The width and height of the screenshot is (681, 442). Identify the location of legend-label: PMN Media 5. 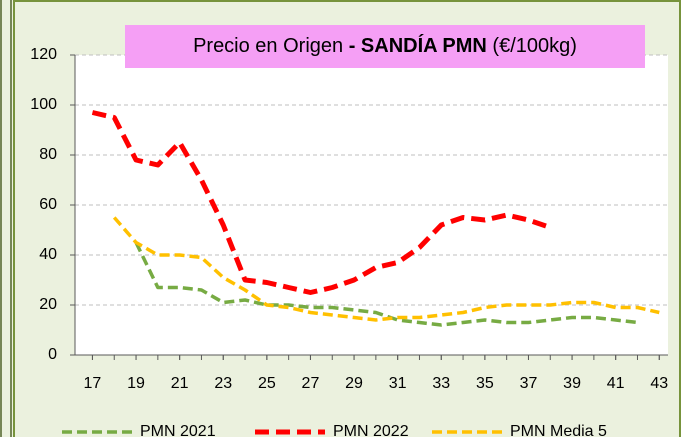
(558, 430).